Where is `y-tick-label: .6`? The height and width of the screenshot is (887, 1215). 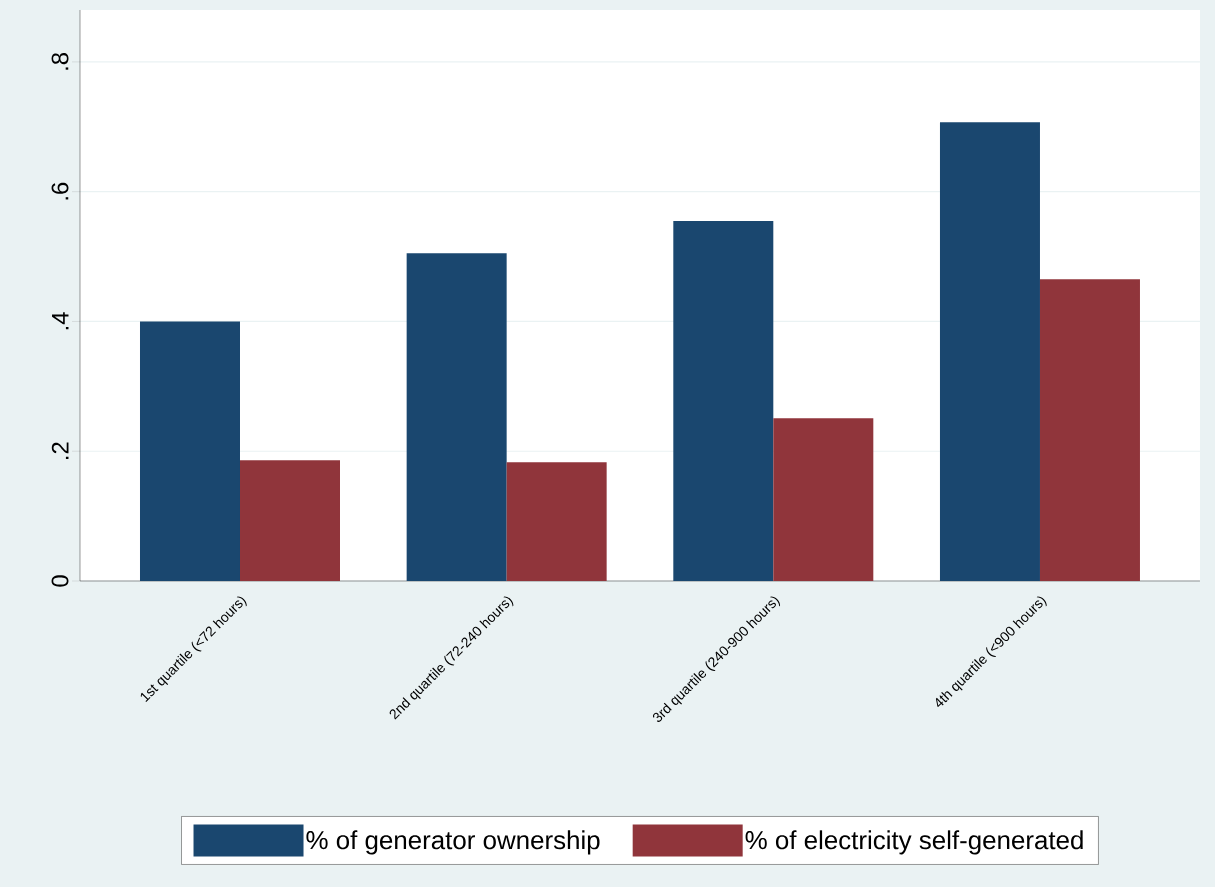
y-tick-label: .6 is located at coordinates (60, 191).